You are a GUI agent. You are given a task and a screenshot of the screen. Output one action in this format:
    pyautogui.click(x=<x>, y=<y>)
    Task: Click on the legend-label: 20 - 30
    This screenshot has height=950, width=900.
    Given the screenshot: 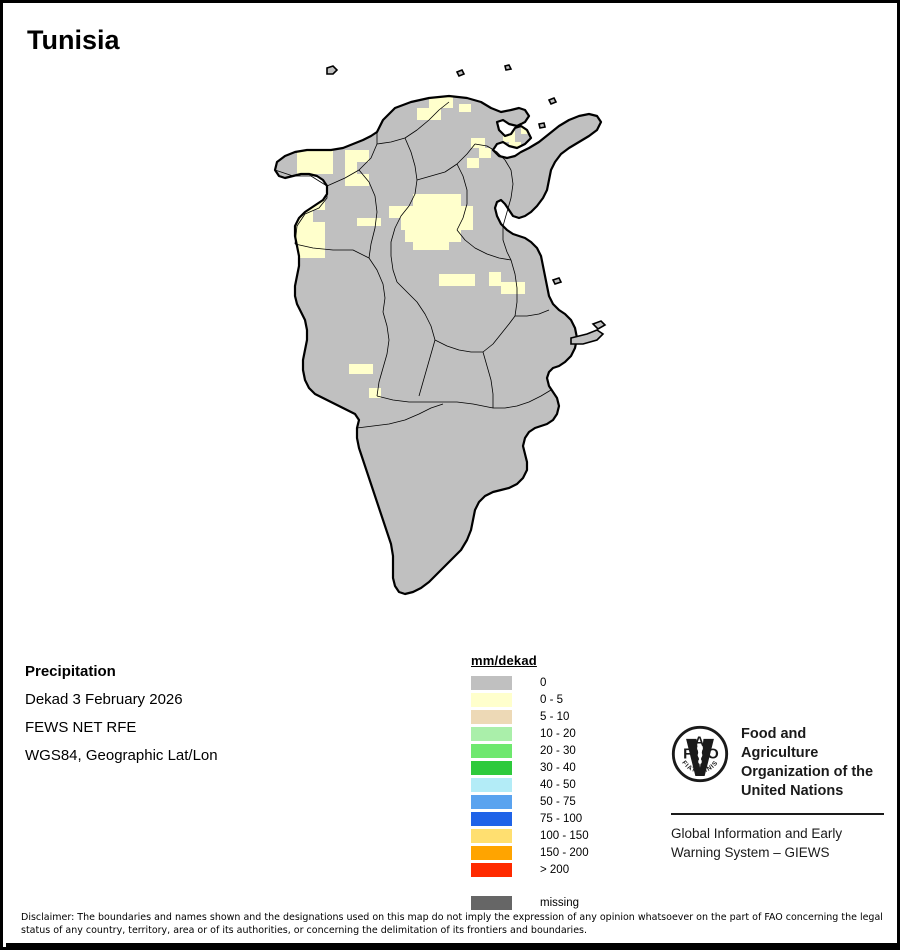 What is the action you would take?
    pyautogui.click(x=558, y=750)
    